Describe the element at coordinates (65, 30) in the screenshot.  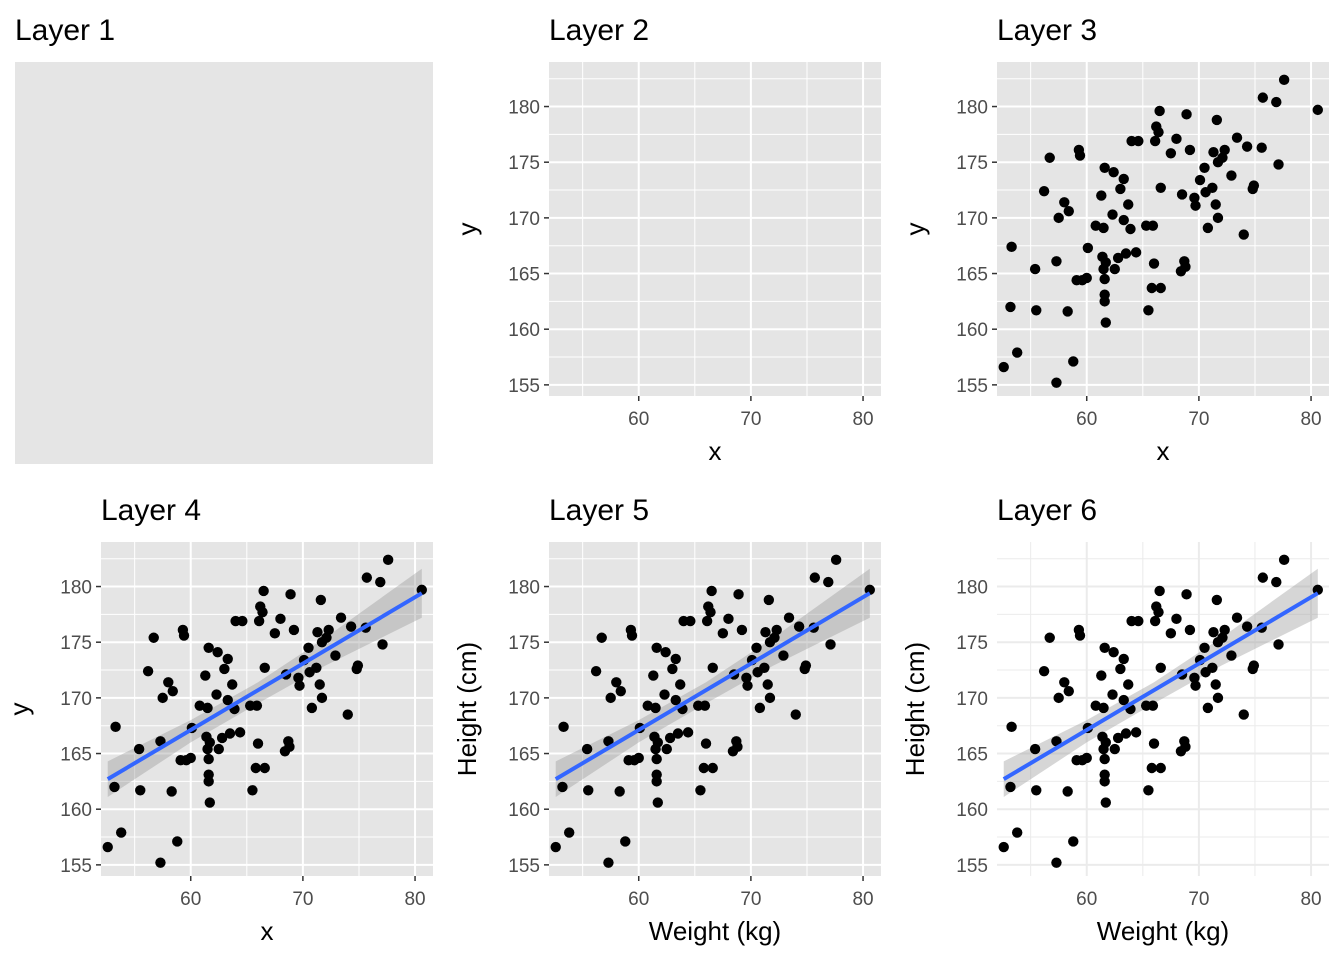
I see `panel-title: Layer 1` at that location.